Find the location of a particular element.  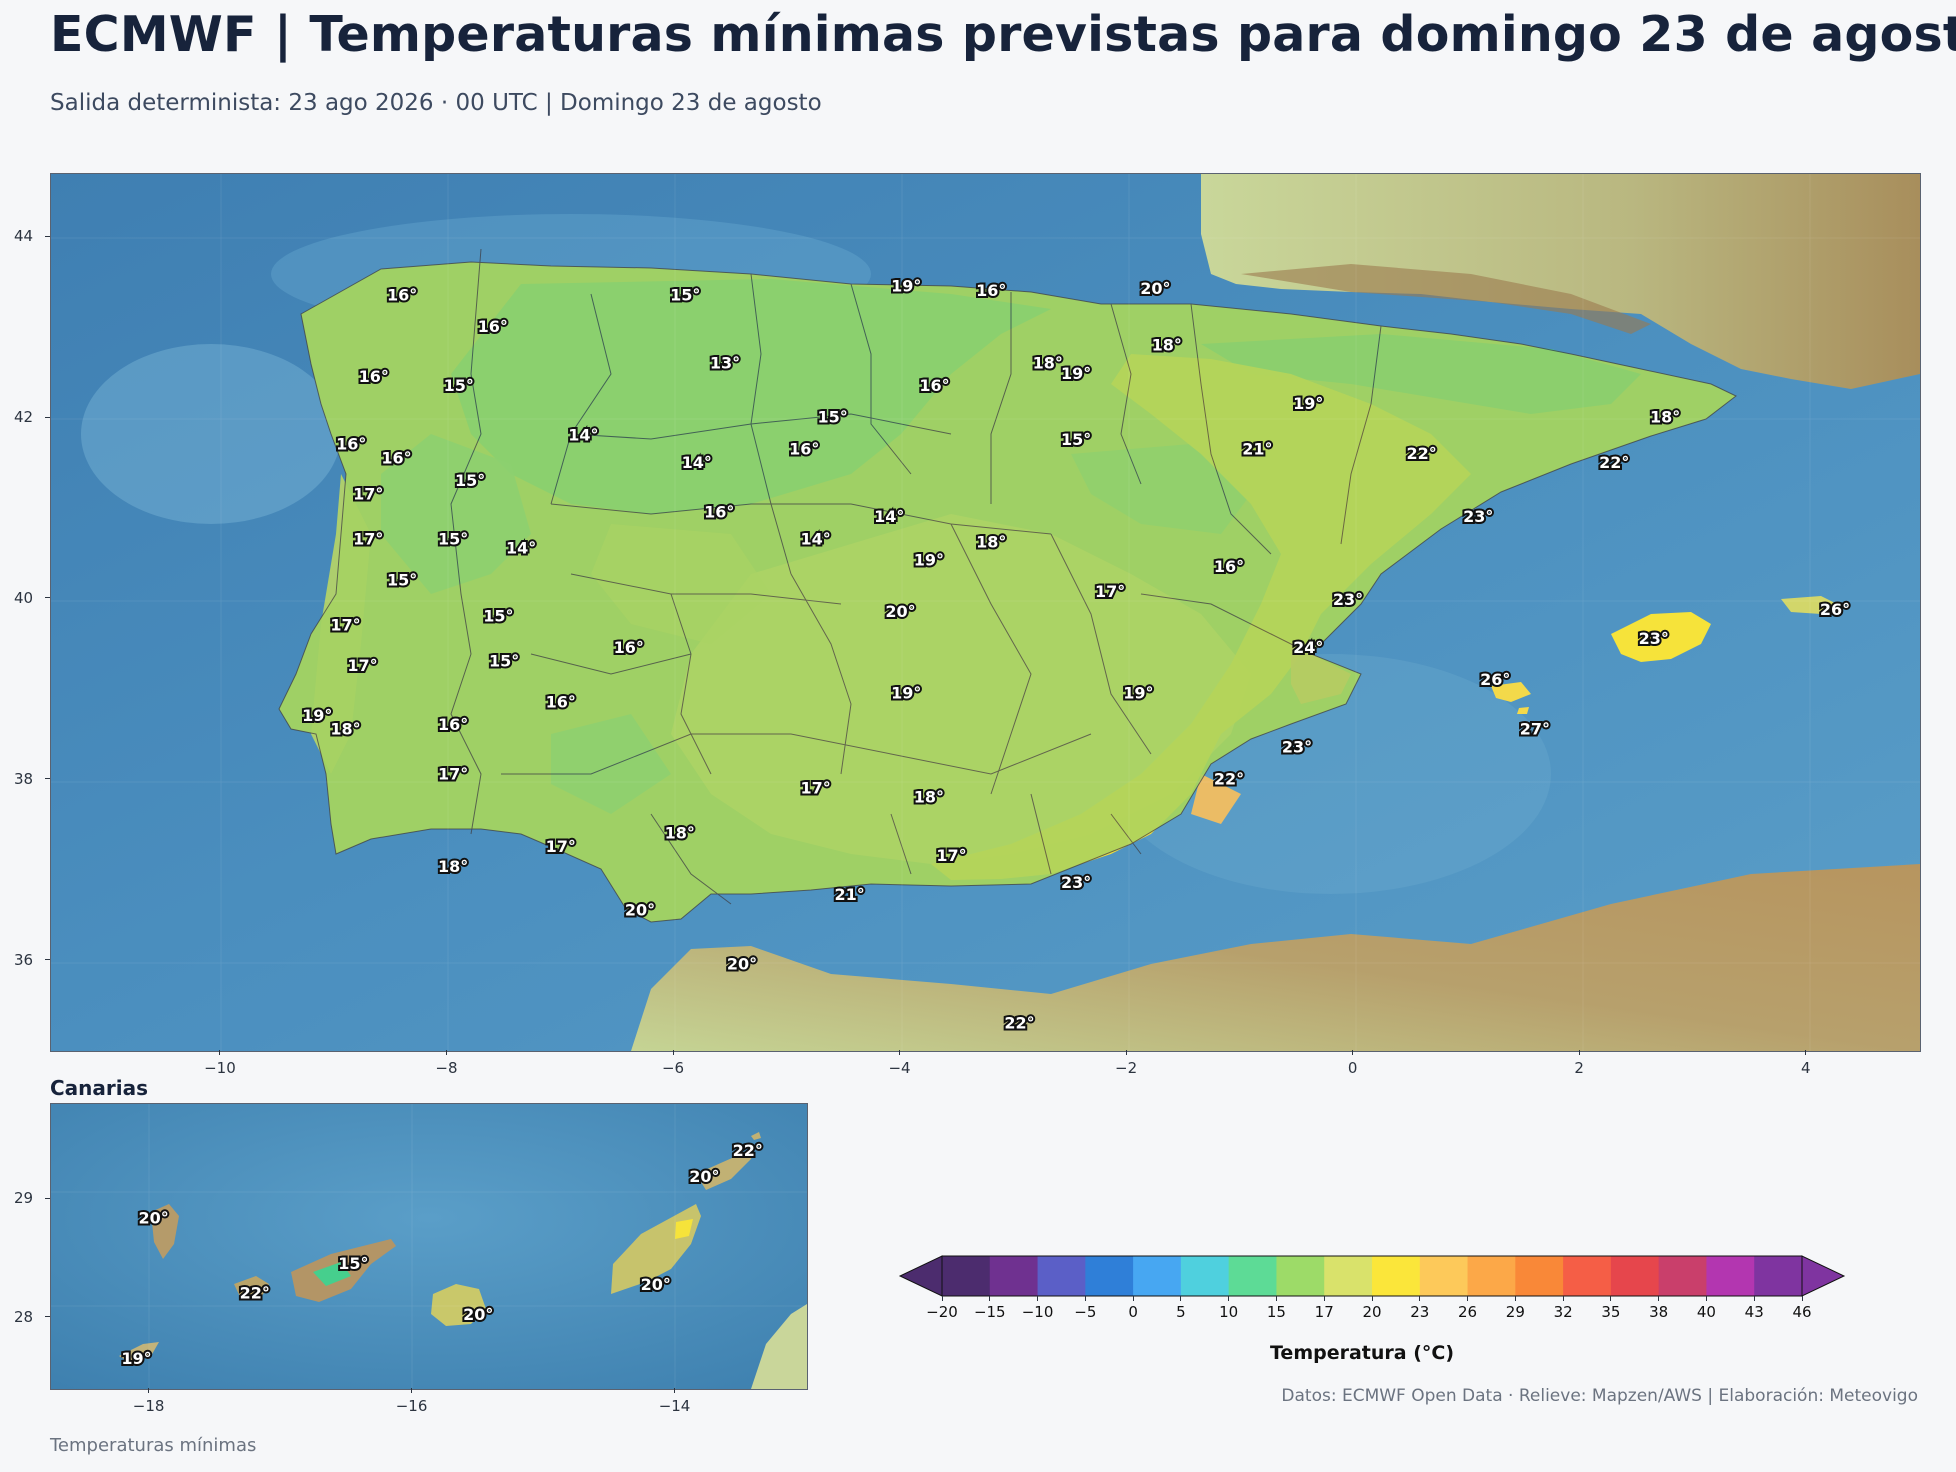

colorbar-tick-label: 29 is located at coordinates (1515, 1312).